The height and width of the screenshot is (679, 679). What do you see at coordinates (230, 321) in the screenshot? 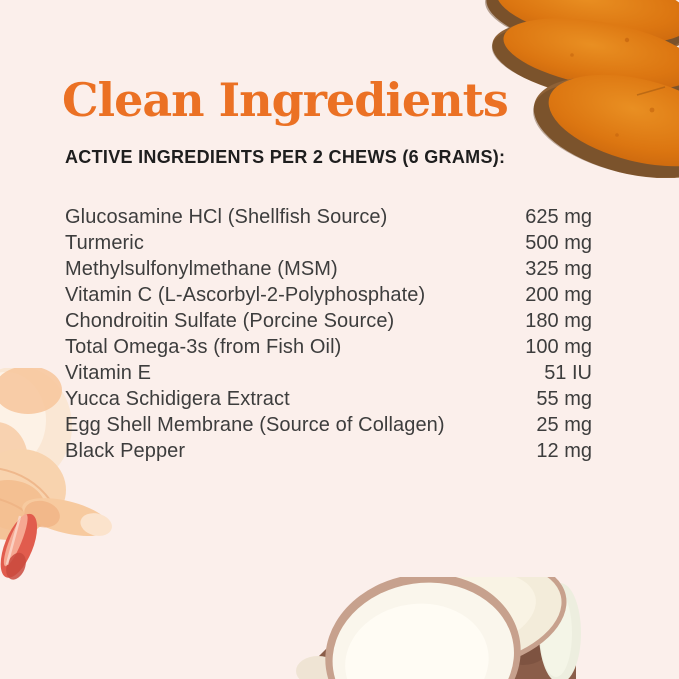
I see `ingredient-name: Chondroitin Sulfate (Porcine Source)` at bounding box center [230, 321].